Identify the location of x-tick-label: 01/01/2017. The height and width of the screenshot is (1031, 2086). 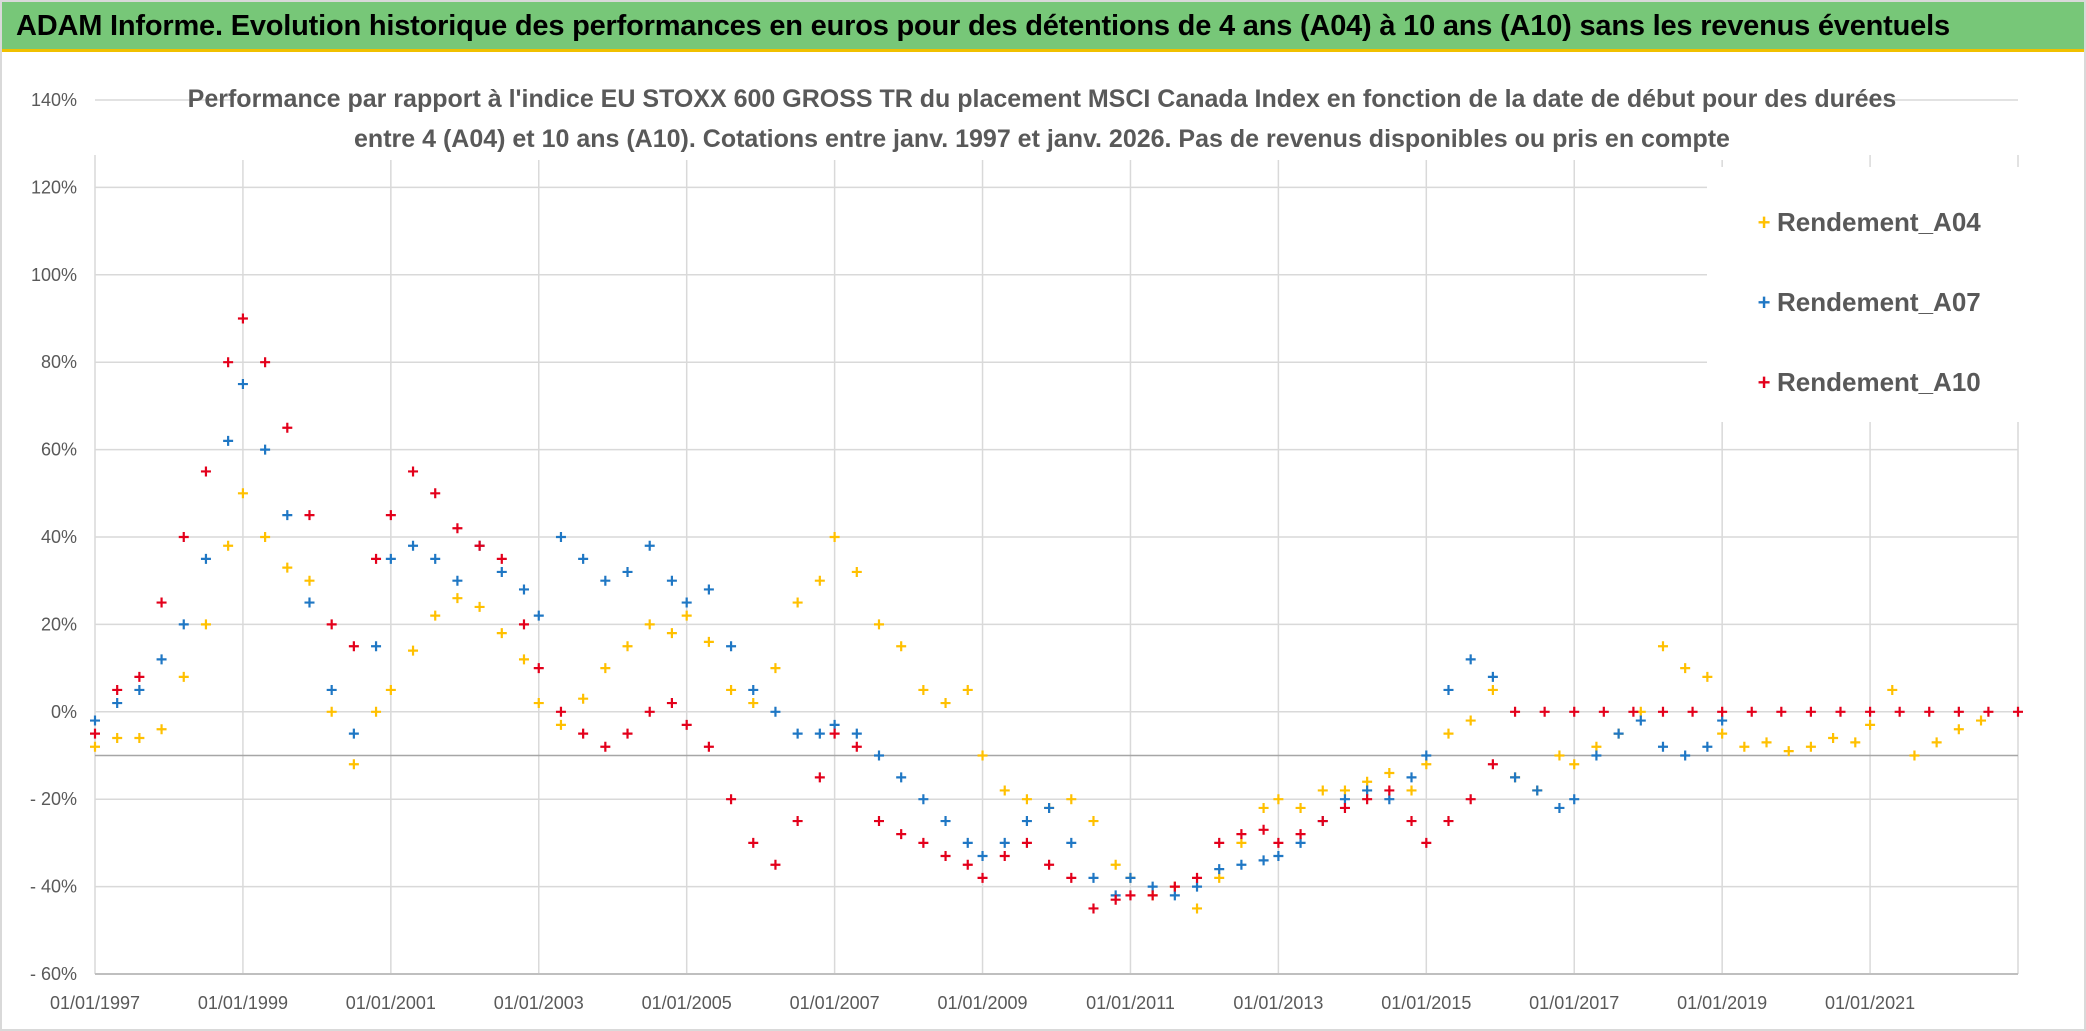
(1574, 1003).